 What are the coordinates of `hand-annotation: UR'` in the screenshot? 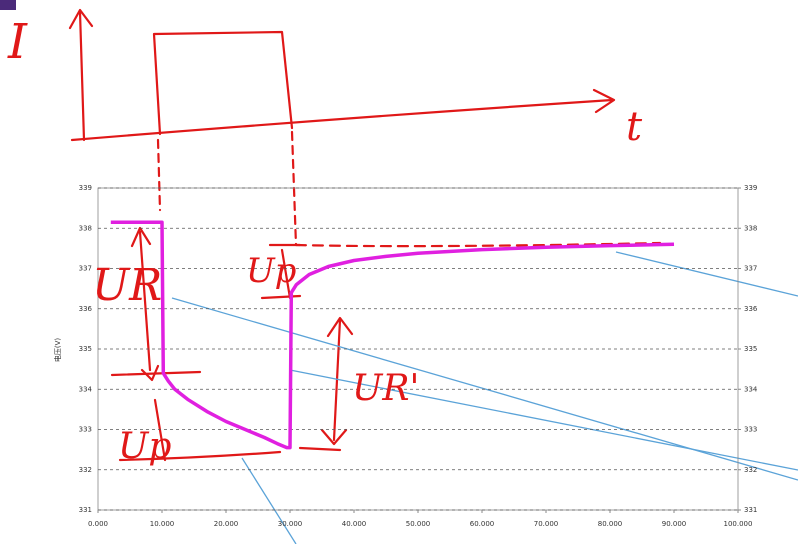 It's located at (385, 388).